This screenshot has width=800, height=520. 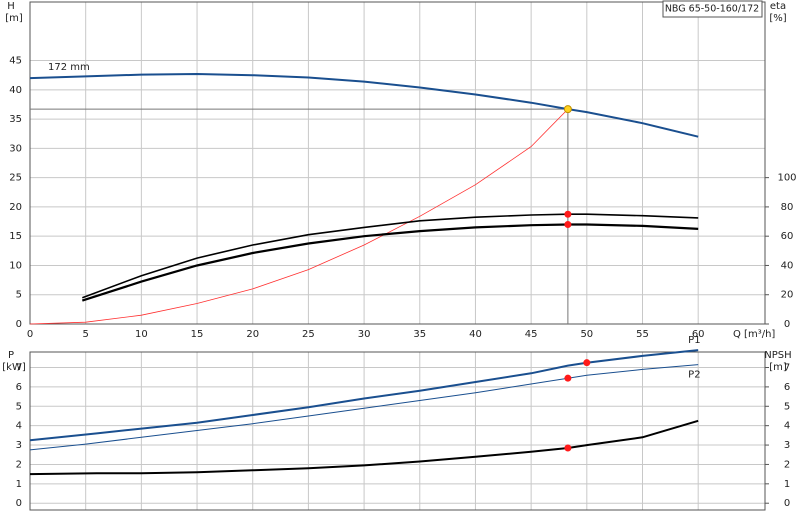 What do you see at coordinates (787, 295) in the screenshot?
I see `y2-tick-label: 20` at bounding box center [787, 295].